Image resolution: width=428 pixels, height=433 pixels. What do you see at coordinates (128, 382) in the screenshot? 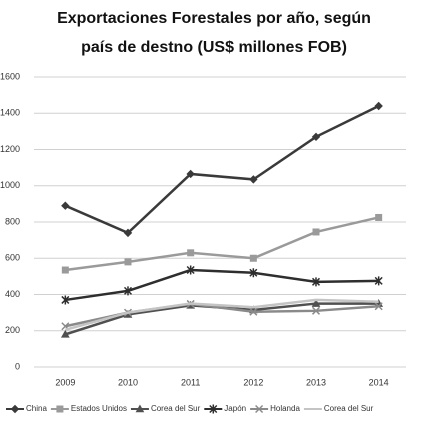
I see `x-tick-label: 2010` at bounding box center [128, 382].